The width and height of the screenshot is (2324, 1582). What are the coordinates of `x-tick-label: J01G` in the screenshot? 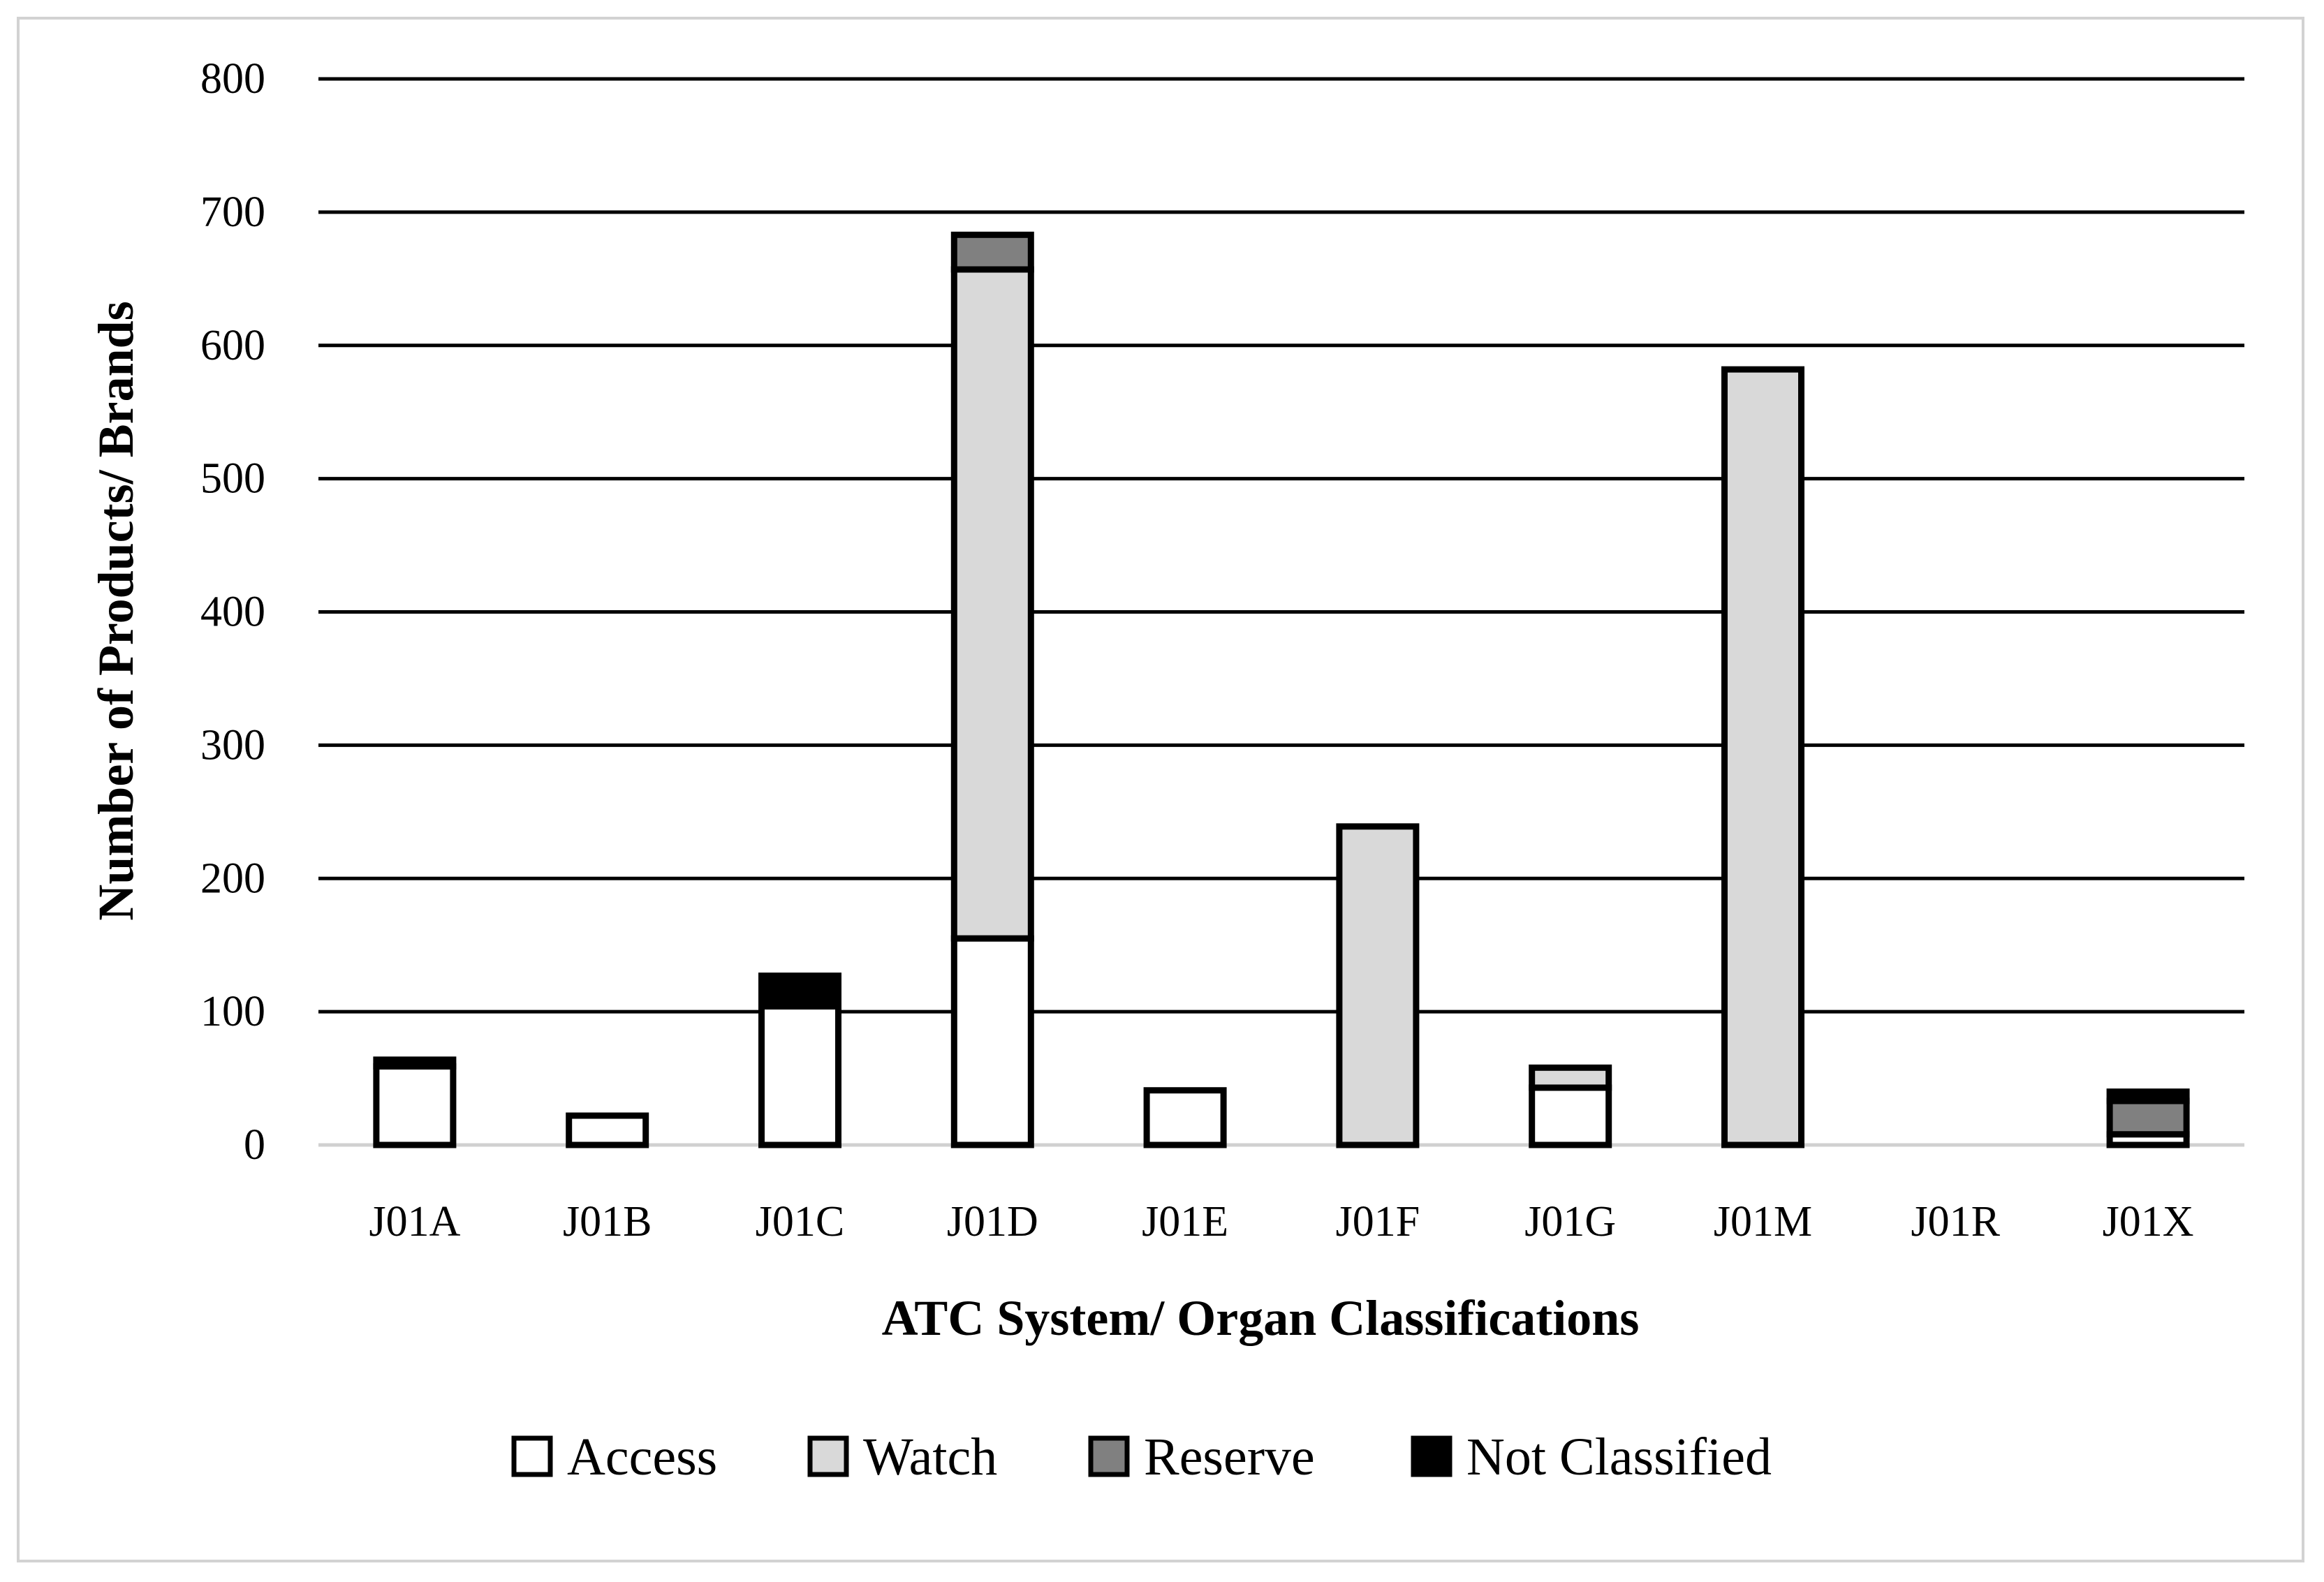 It's located at (1570, 1221).